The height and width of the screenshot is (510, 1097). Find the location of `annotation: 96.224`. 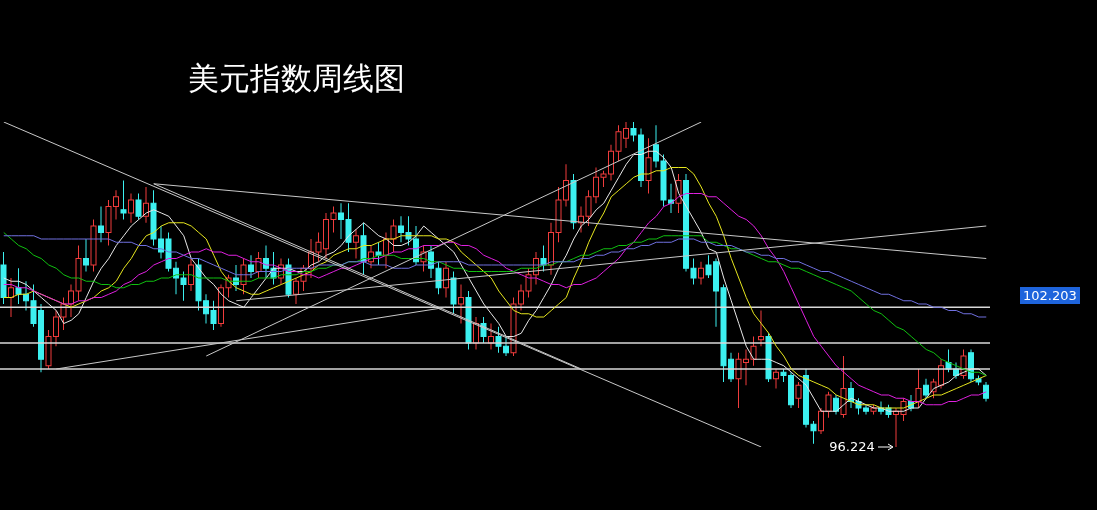

annotation: 96.224 is located at coordinates (852, 446).